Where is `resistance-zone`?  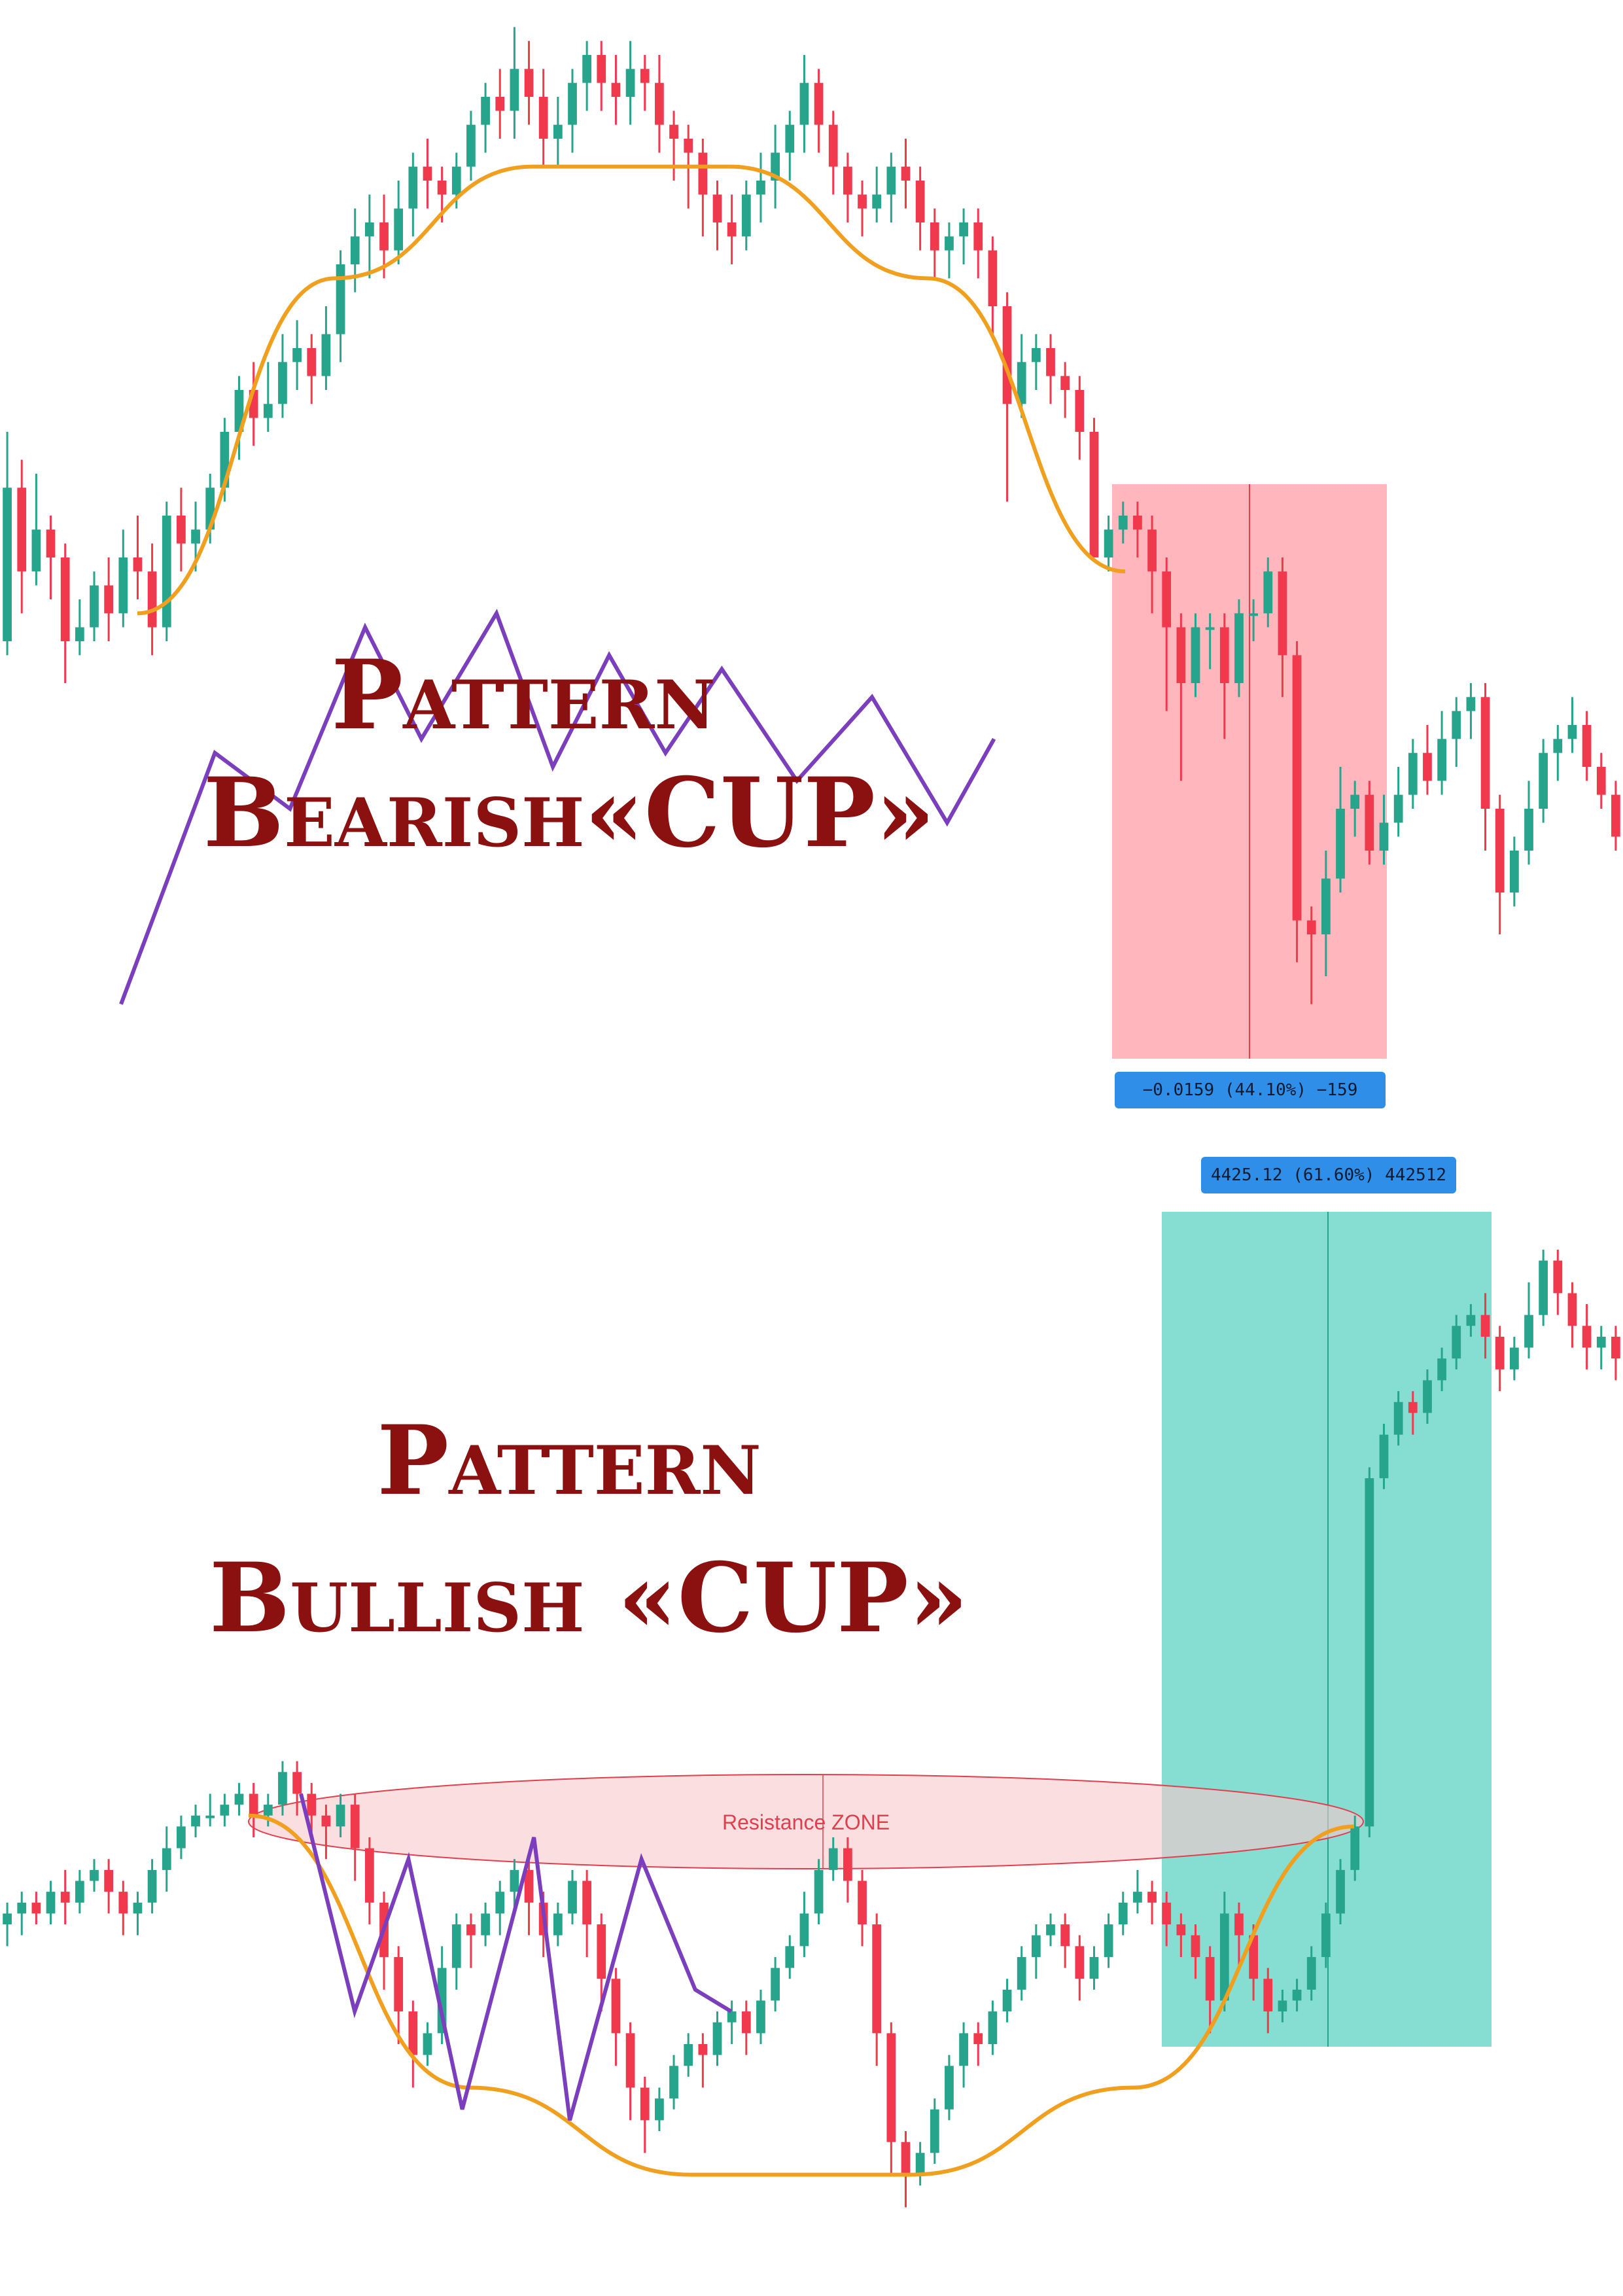 resistance-zone is located at coordinates (806, 1821).